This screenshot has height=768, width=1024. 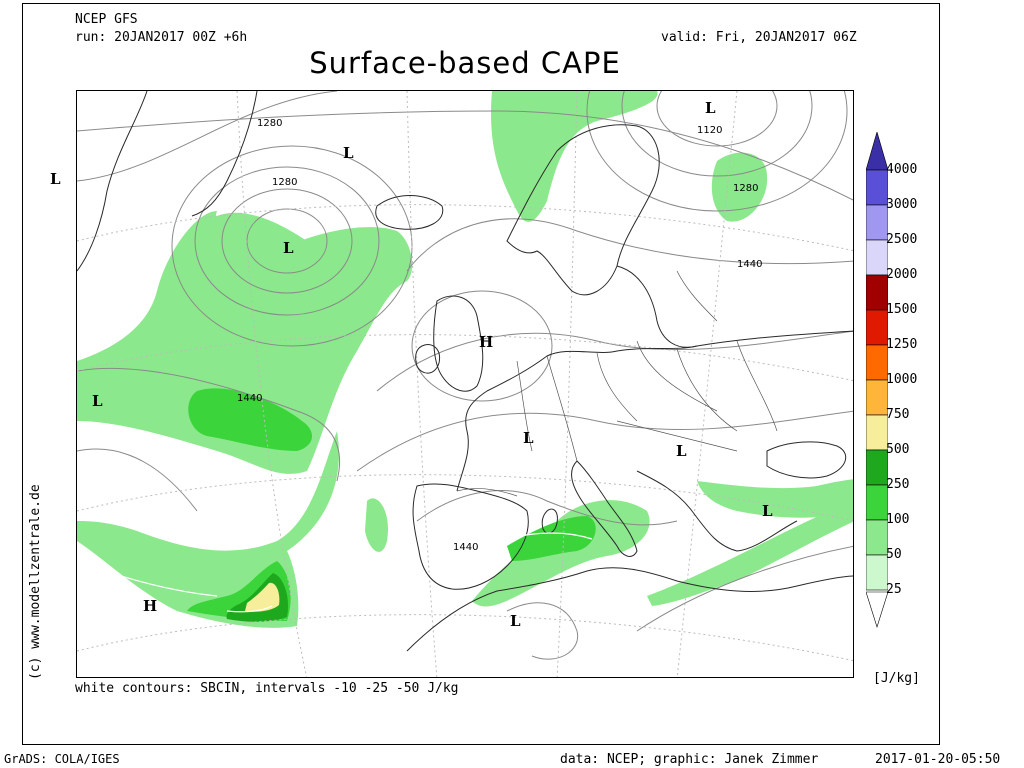 What do you see at coordinates (465, 63) in the screenshot?
I see `chart-title: Surface-based CAPE` at bounding box center [465, 63].